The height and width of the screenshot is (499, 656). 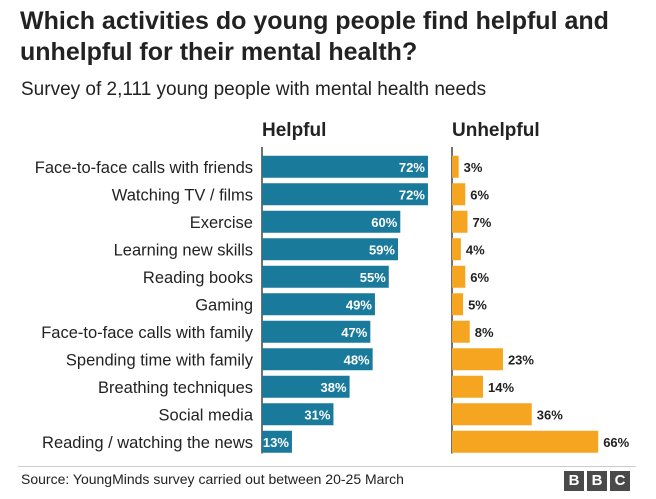 I want to click on category-label: Reading / watching the news, so click(x=147, y=443).